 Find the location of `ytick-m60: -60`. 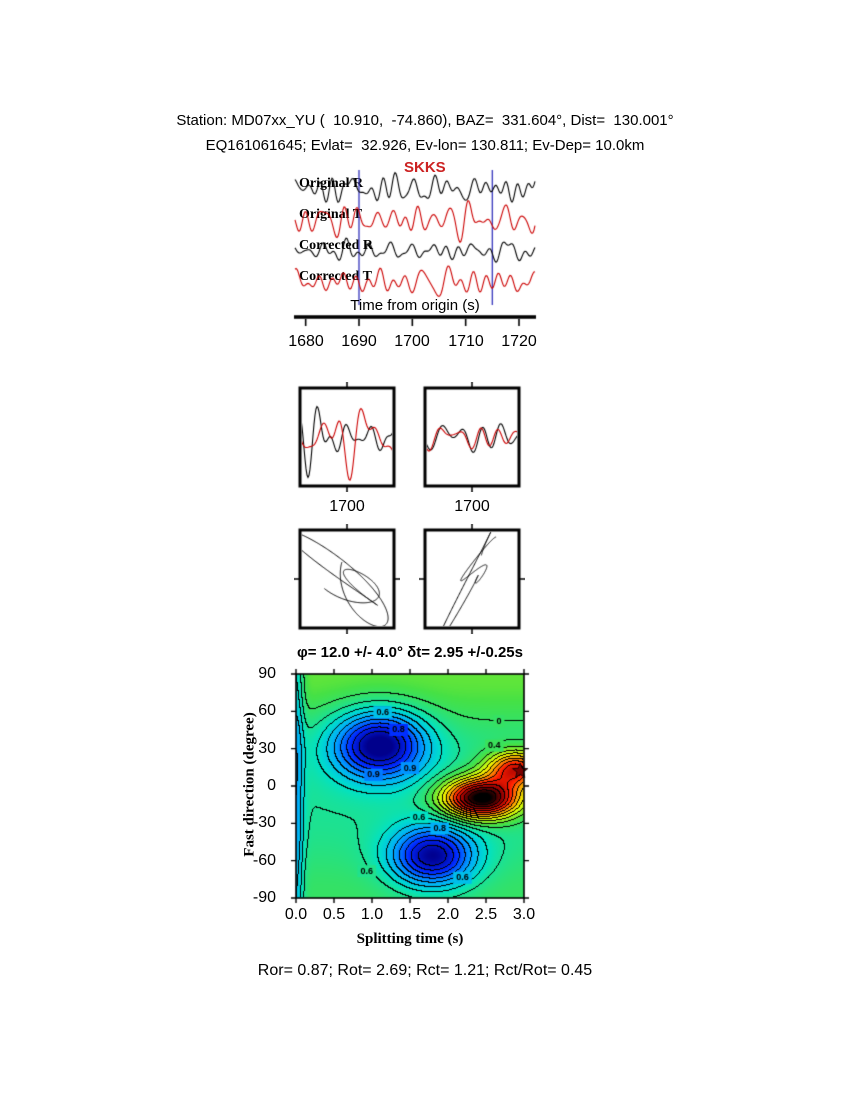

ytick-m60: -60 is located at coordinates (264, 860).